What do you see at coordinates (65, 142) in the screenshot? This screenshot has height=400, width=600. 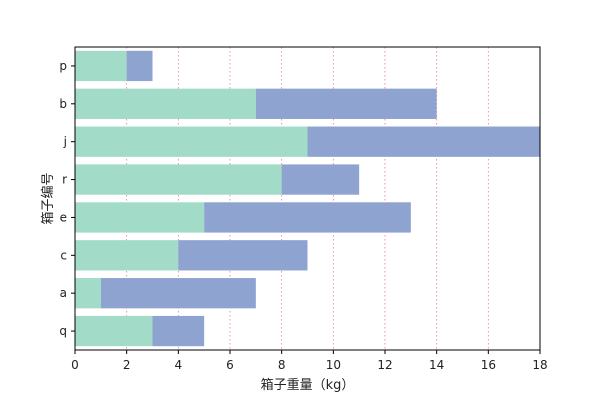 I see `y-tick-label: j` at bounding box center [65, 142].